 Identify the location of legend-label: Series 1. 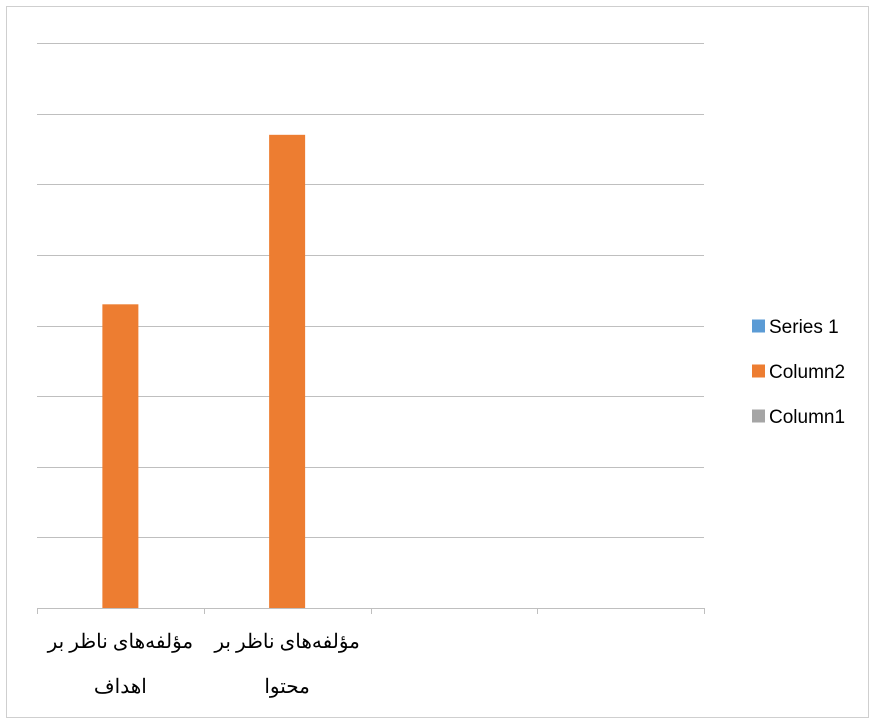
(804, 327).